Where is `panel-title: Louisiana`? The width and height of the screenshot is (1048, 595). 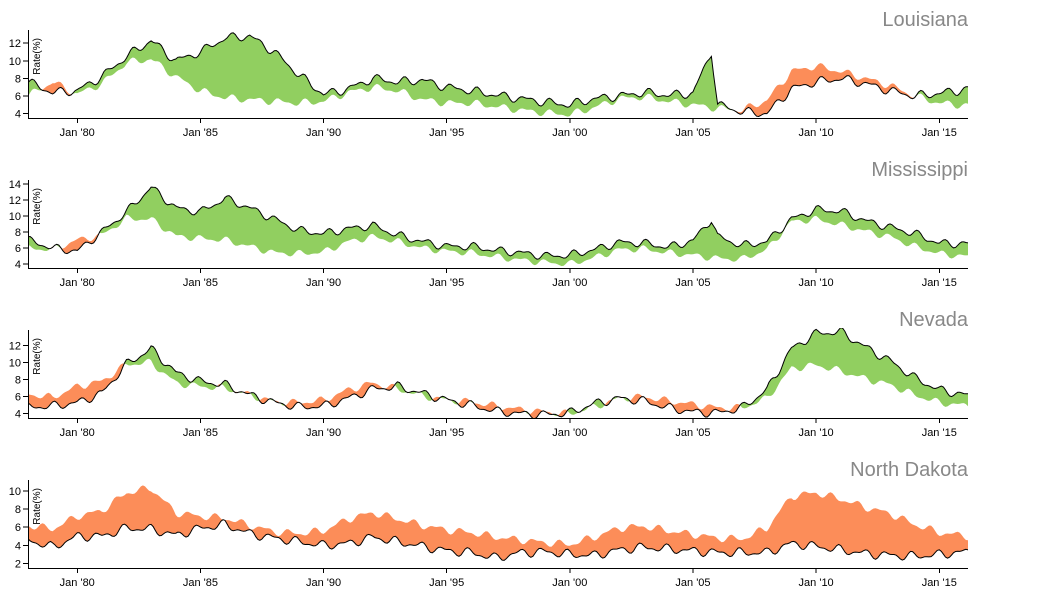 panel-title: Louisiana is located at coordinates (925, 20).